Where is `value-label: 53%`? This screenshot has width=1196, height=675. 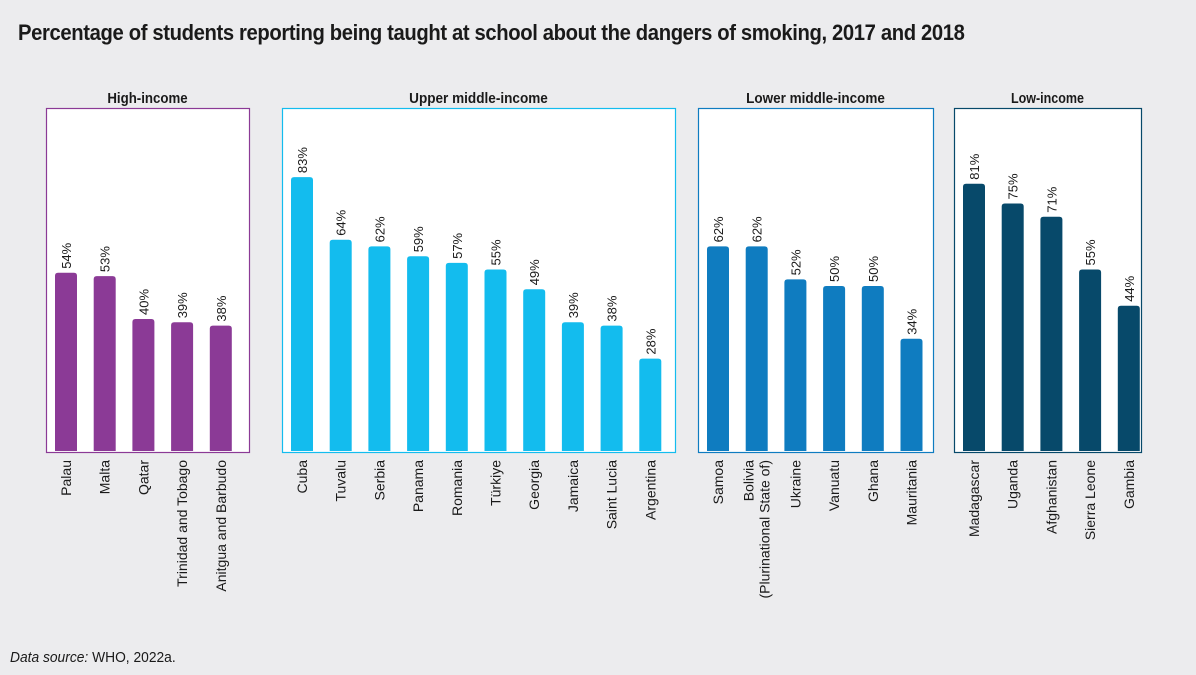
value-label: 53% is located at coordinates (105, 259).